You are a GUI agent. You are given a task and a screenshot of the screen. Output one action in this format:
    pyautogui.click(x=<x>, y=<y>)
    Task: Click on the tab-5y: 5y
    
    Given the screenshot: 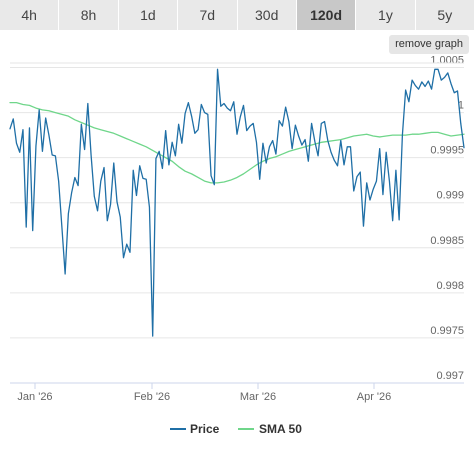 What is the action you would take?
    pyautogui.click(x=444, y=15)
    